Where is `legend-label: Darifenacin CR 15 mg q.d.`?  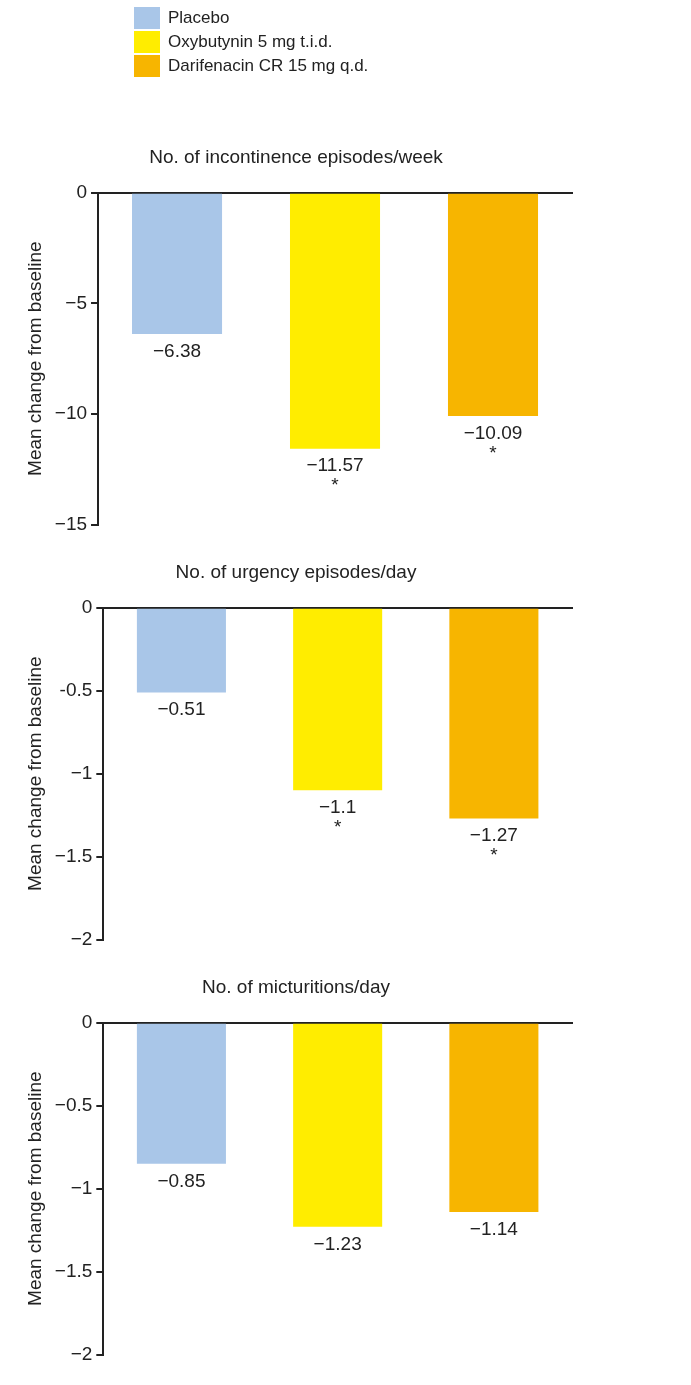 legend-label: Darifenacin CR 15 mg q.d. is located at coordinates (268, 66).